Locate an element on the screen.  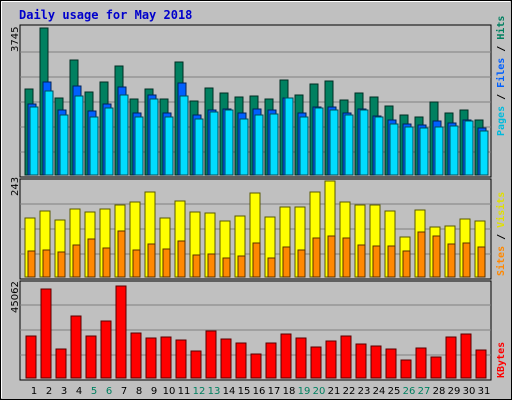
day-label-31: 31 is located at coordinates (484, 391).